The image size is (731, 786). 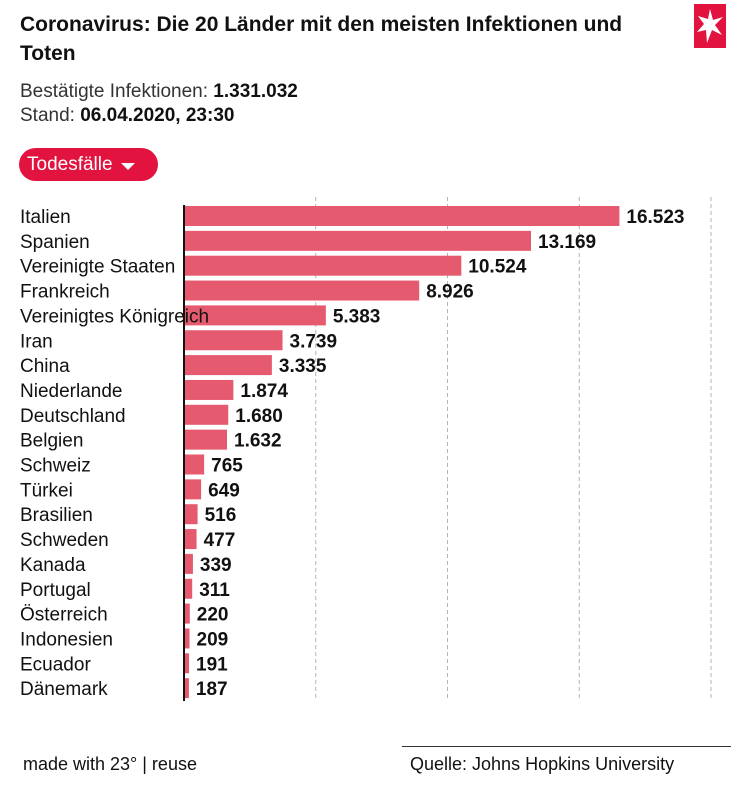 What do you see at coordinates (45, 217) in the screenshot?
I see `category-label: Italien` at bounding box center [45, 217].